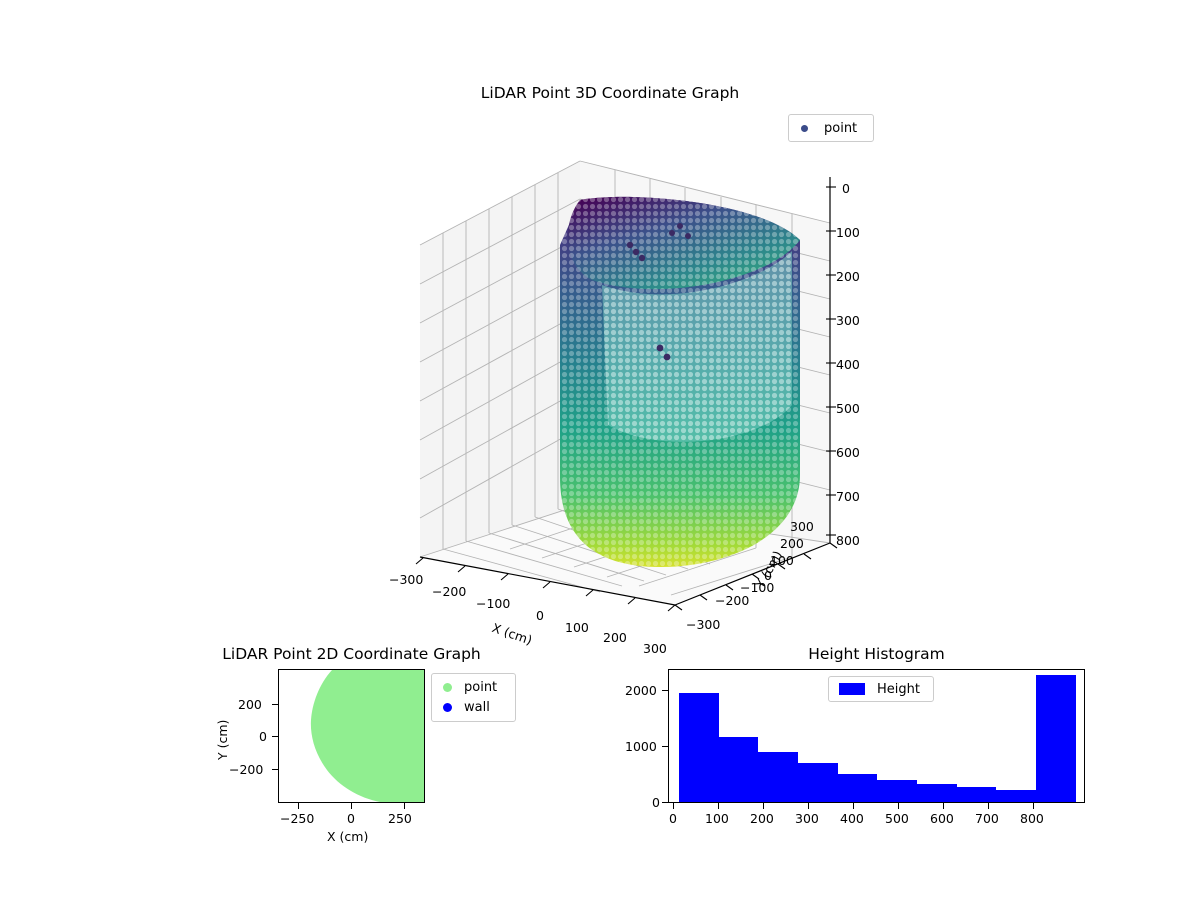 Image resolution: width=1200 pixels, height=900 pixels. I want to click on histogram-x-tick-label: 100, so click(717, 818).